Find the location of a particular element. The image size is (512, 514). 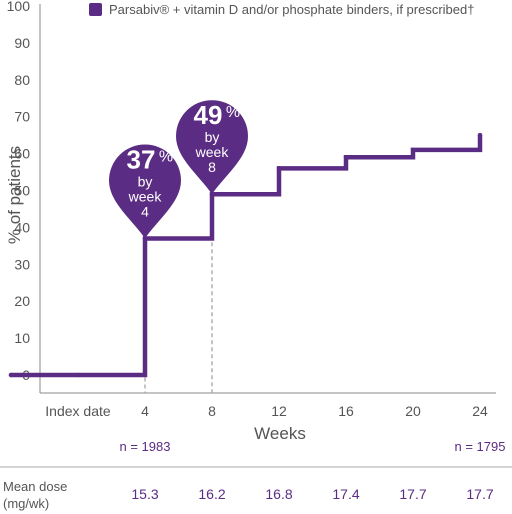

y-tick-label: 70 is located at coordinates (22, 117).